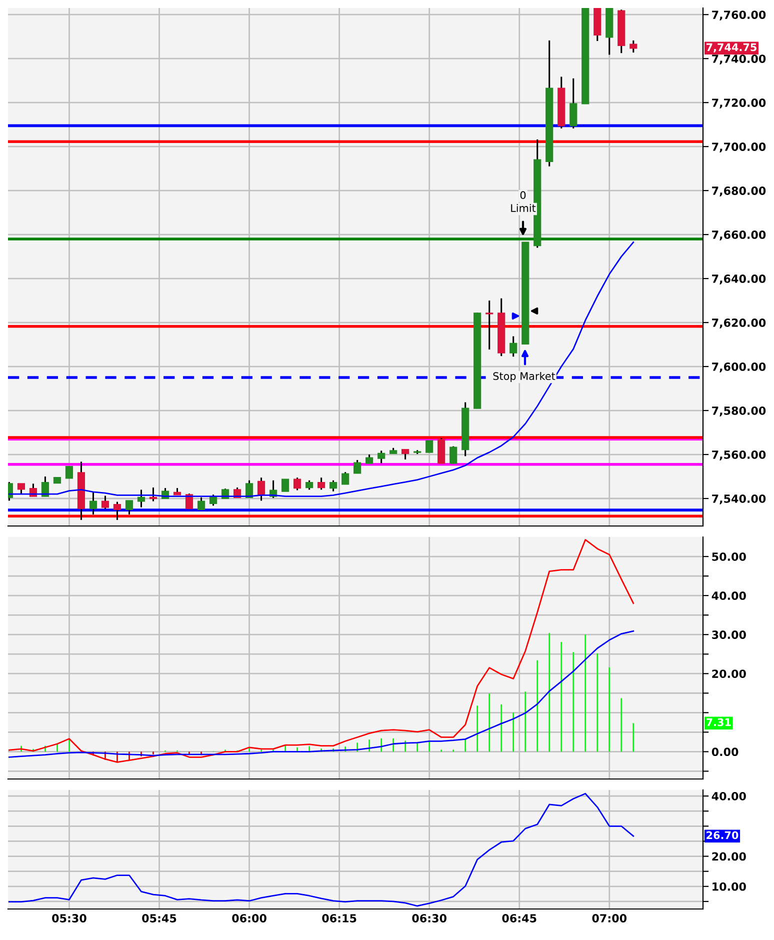  What do you see at coordinates (249, 918) in the screenshot?
I see `x-tick-label: 06:00` at bounding box center [249, 918].